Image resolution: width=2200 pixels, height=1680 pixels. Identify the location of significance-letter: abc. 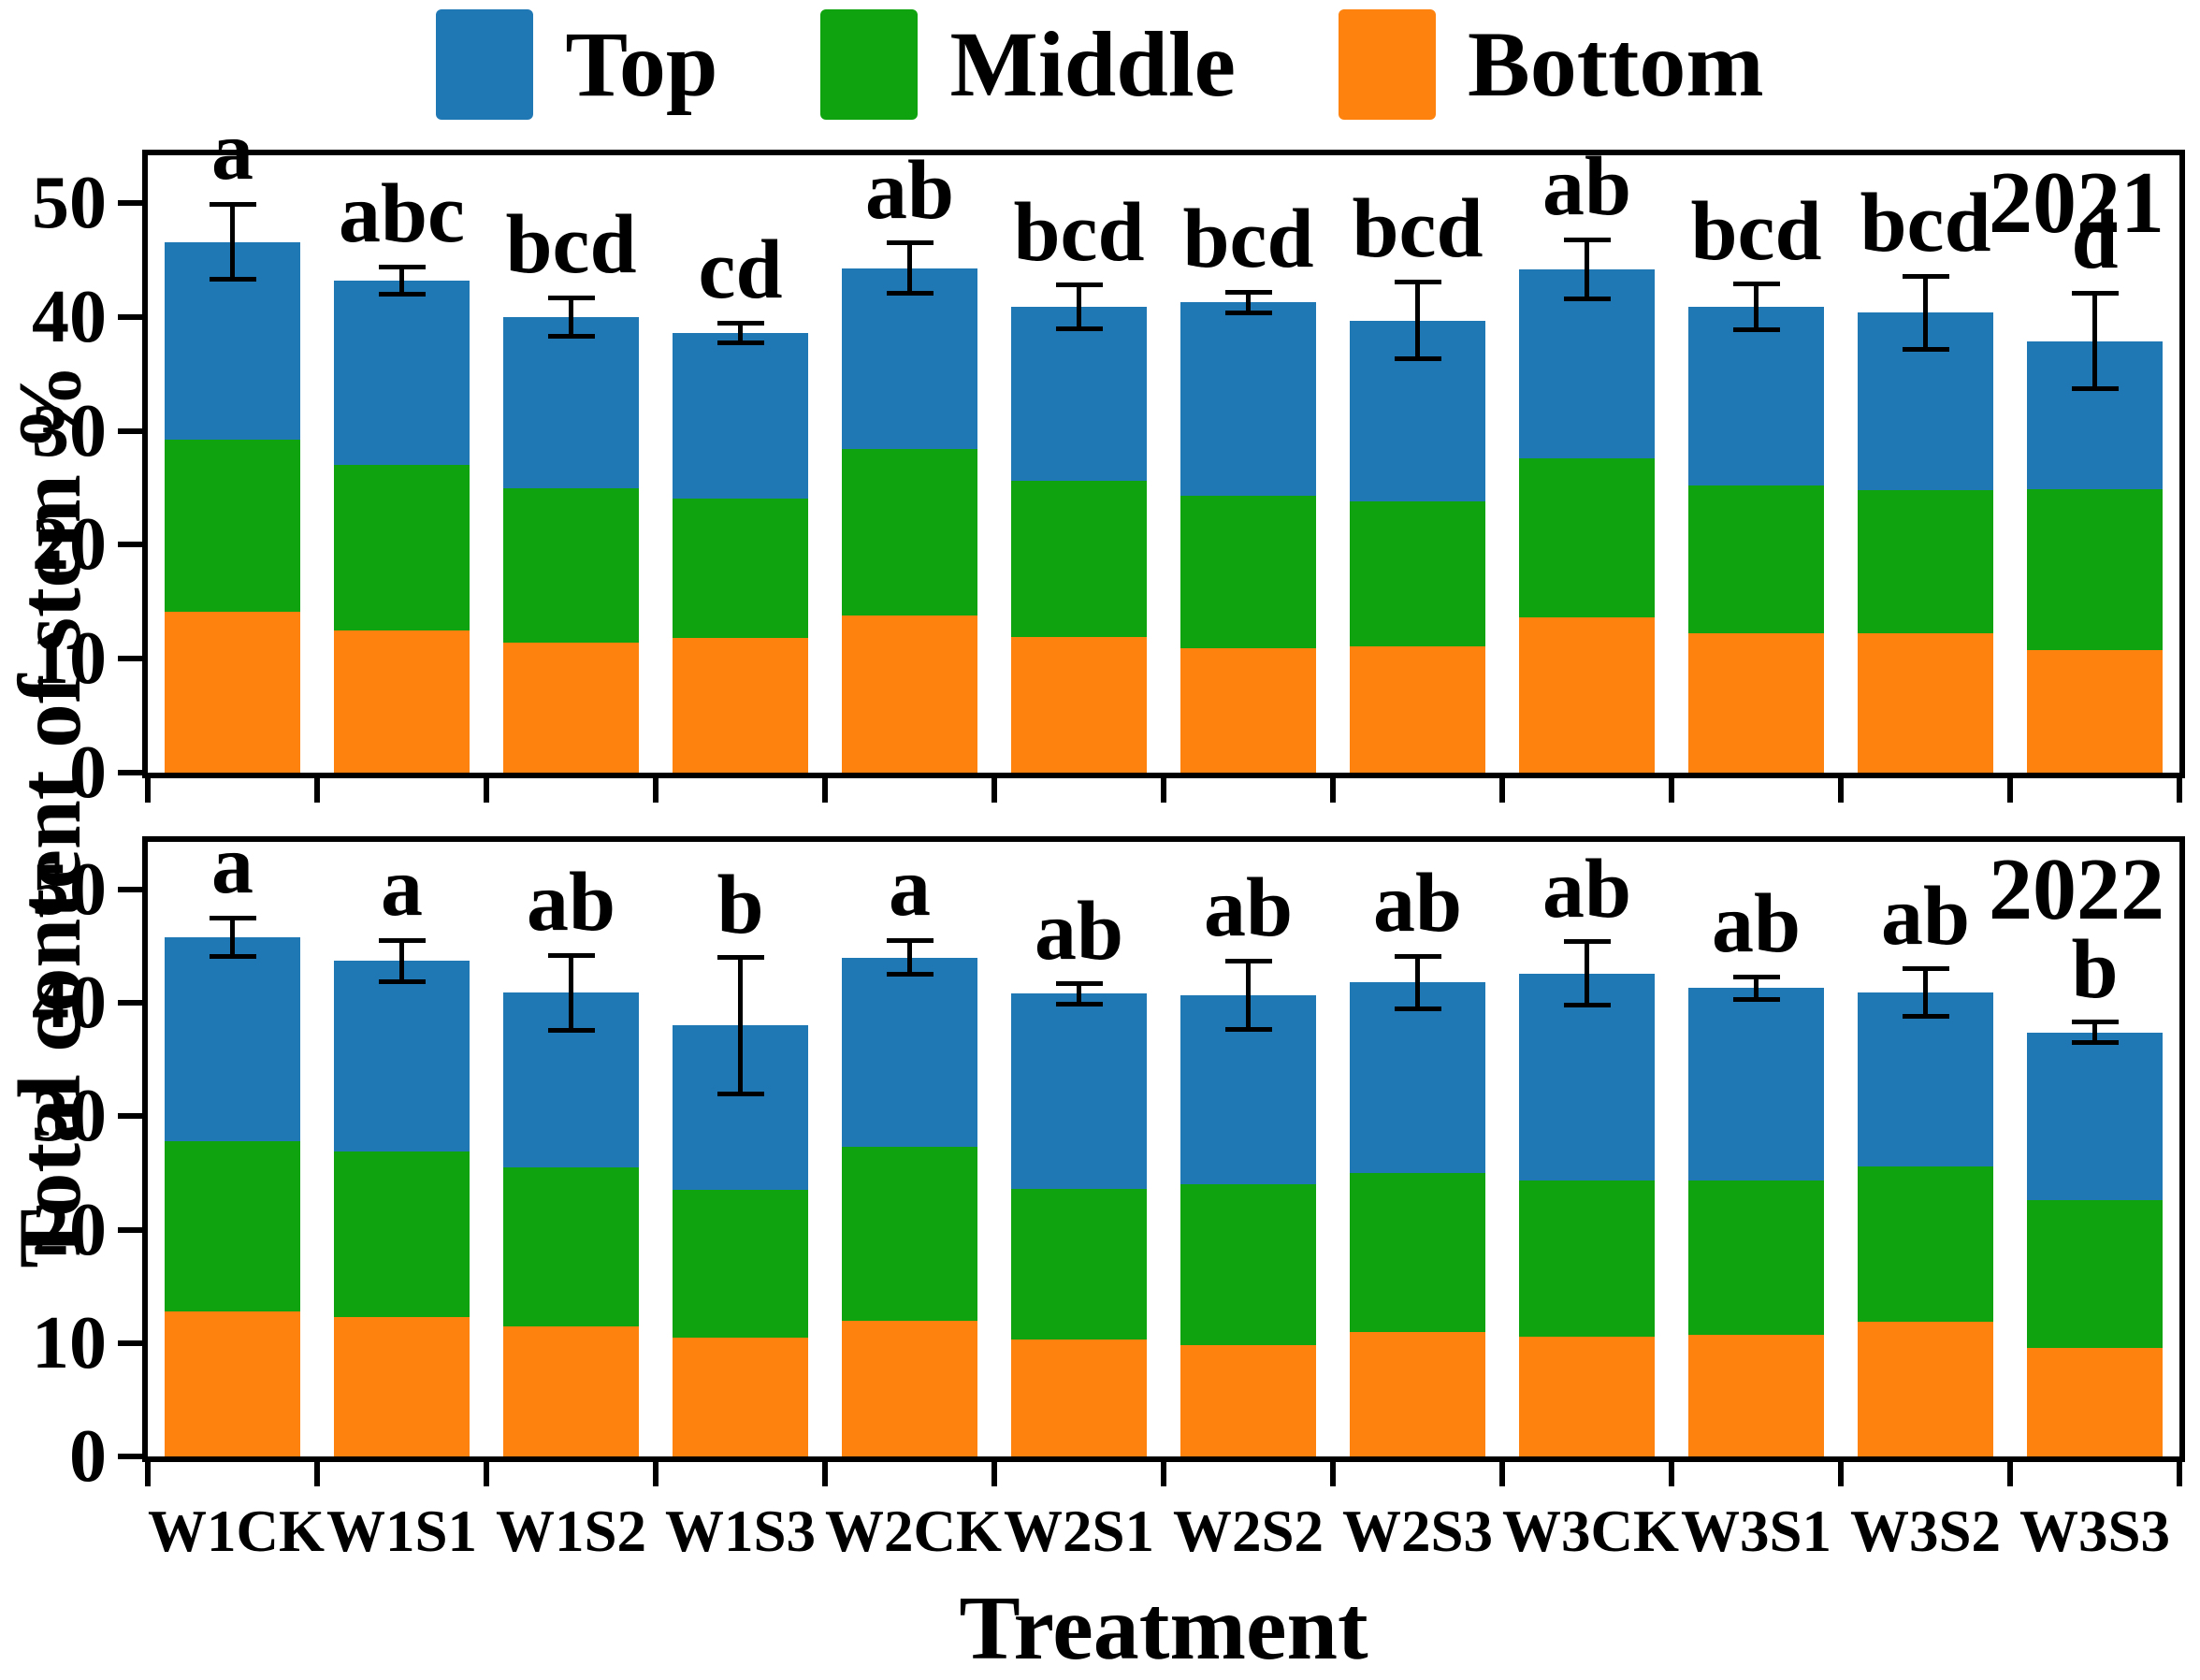
(402, 214).